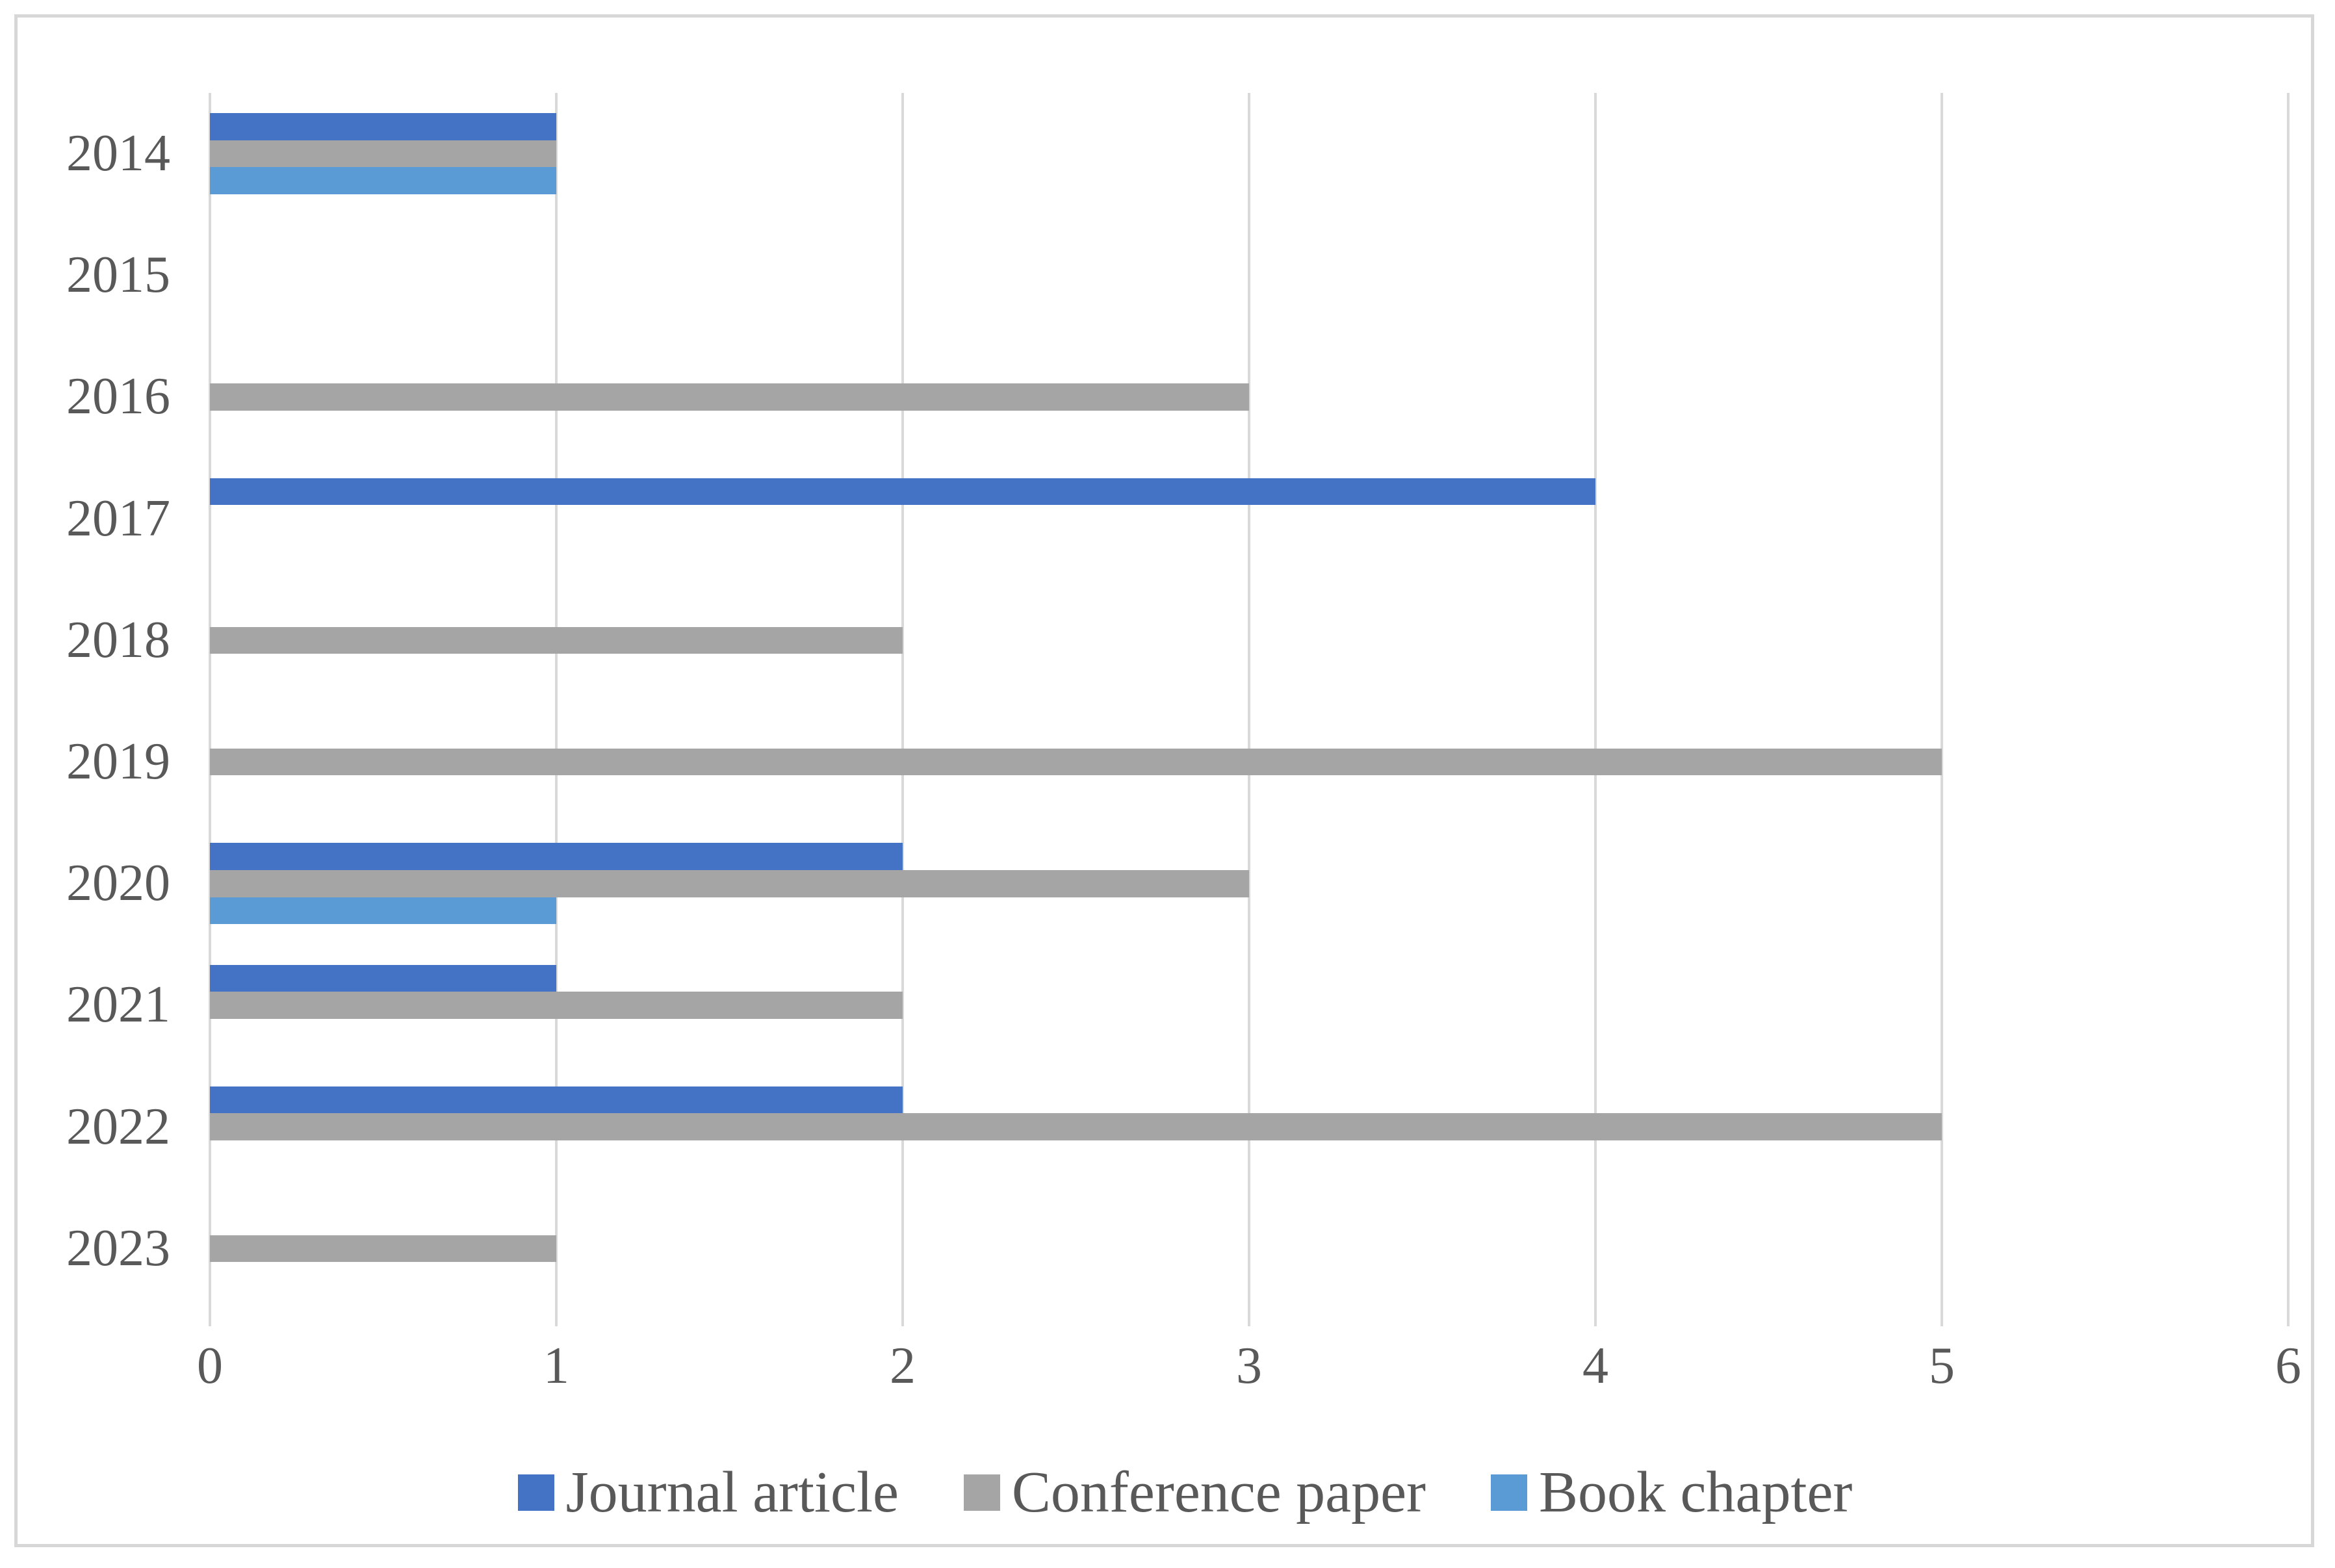 The height and width of the screenshot is (1568, 2335). I want to click on bar-conference-paper-2022, so click(1076, 1126).